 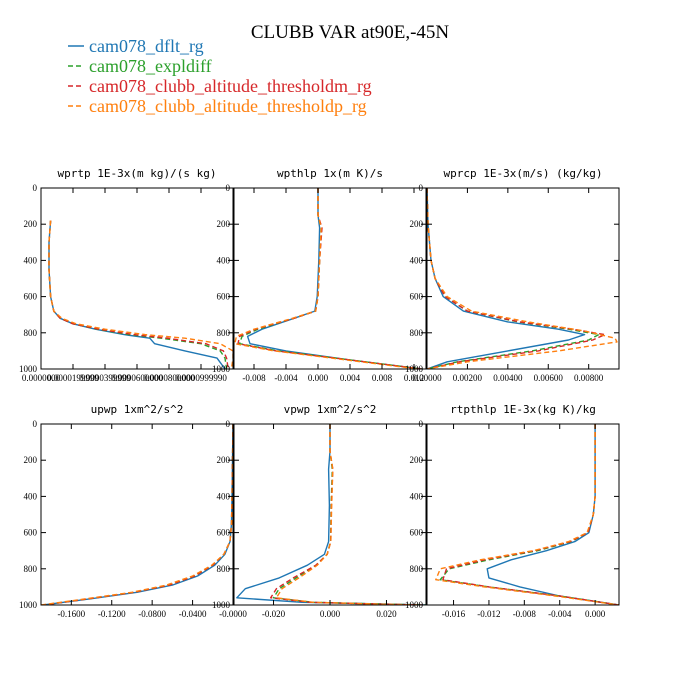 What do you see at coordinates (414, 378) in the screenshot?
I see `x-tick-label: 0.012` at bounding box center [414, 378].